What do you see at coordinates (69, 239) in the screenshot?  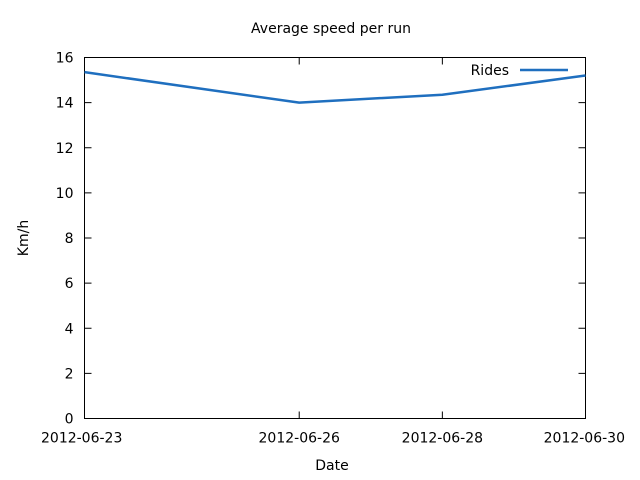 I see `y-tick-label: 8` at bounding box center [69, 239].